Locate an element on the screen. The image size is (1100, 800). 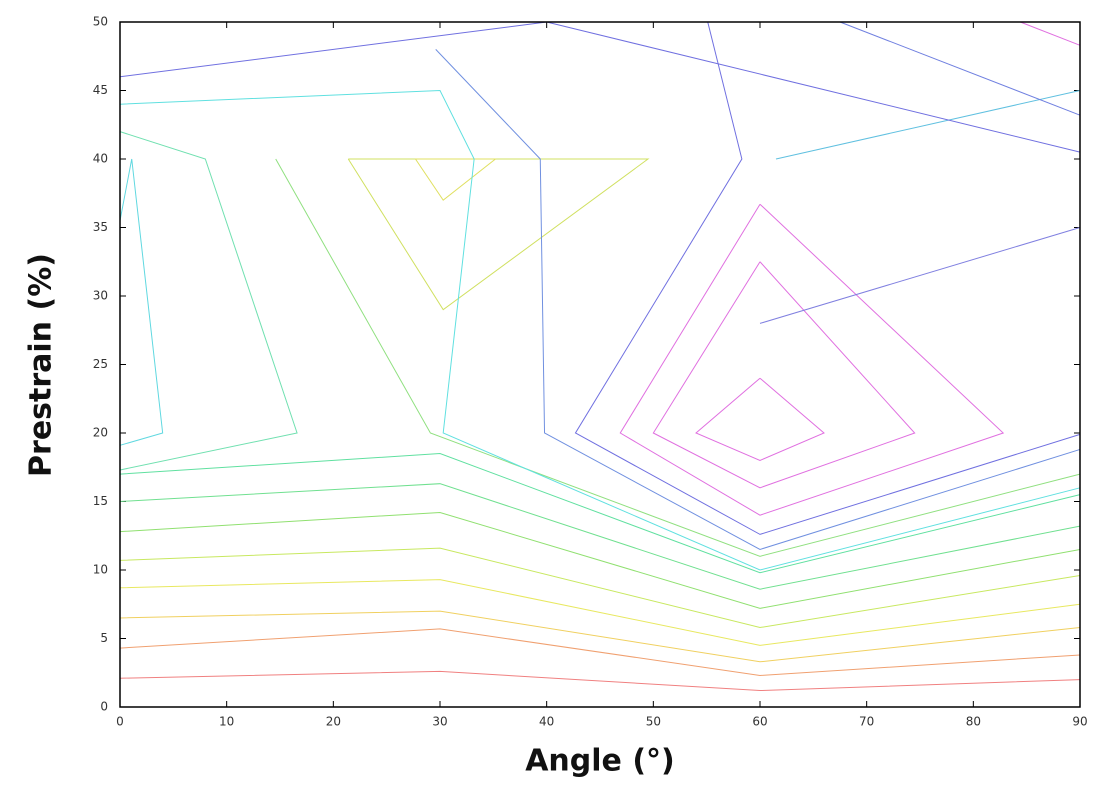
x-tick-label: 50 is located at coordinates (653, 722).